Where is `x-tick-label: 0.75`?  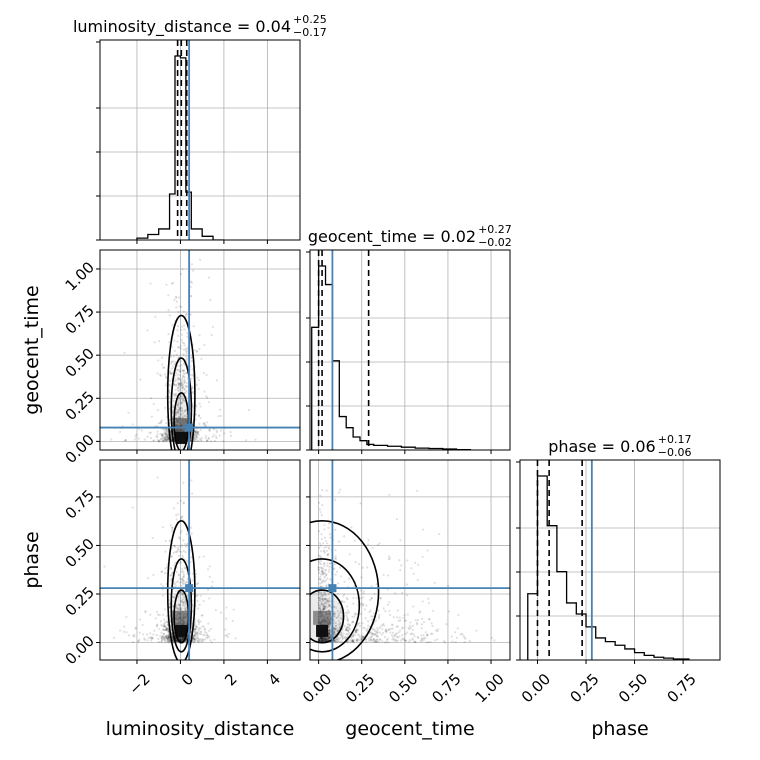 x-tick-label: 0.75 is located at coordinates (446, 688).